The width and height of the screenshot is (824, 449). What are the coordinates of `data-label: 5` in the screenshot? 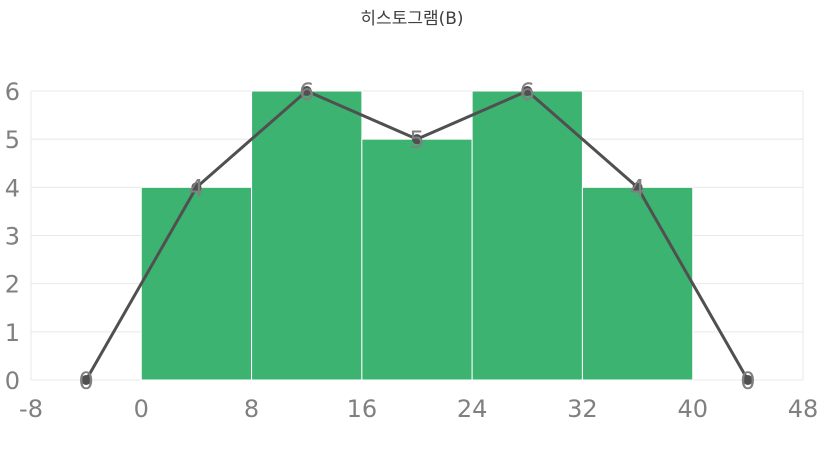 It's located at (416, 140).